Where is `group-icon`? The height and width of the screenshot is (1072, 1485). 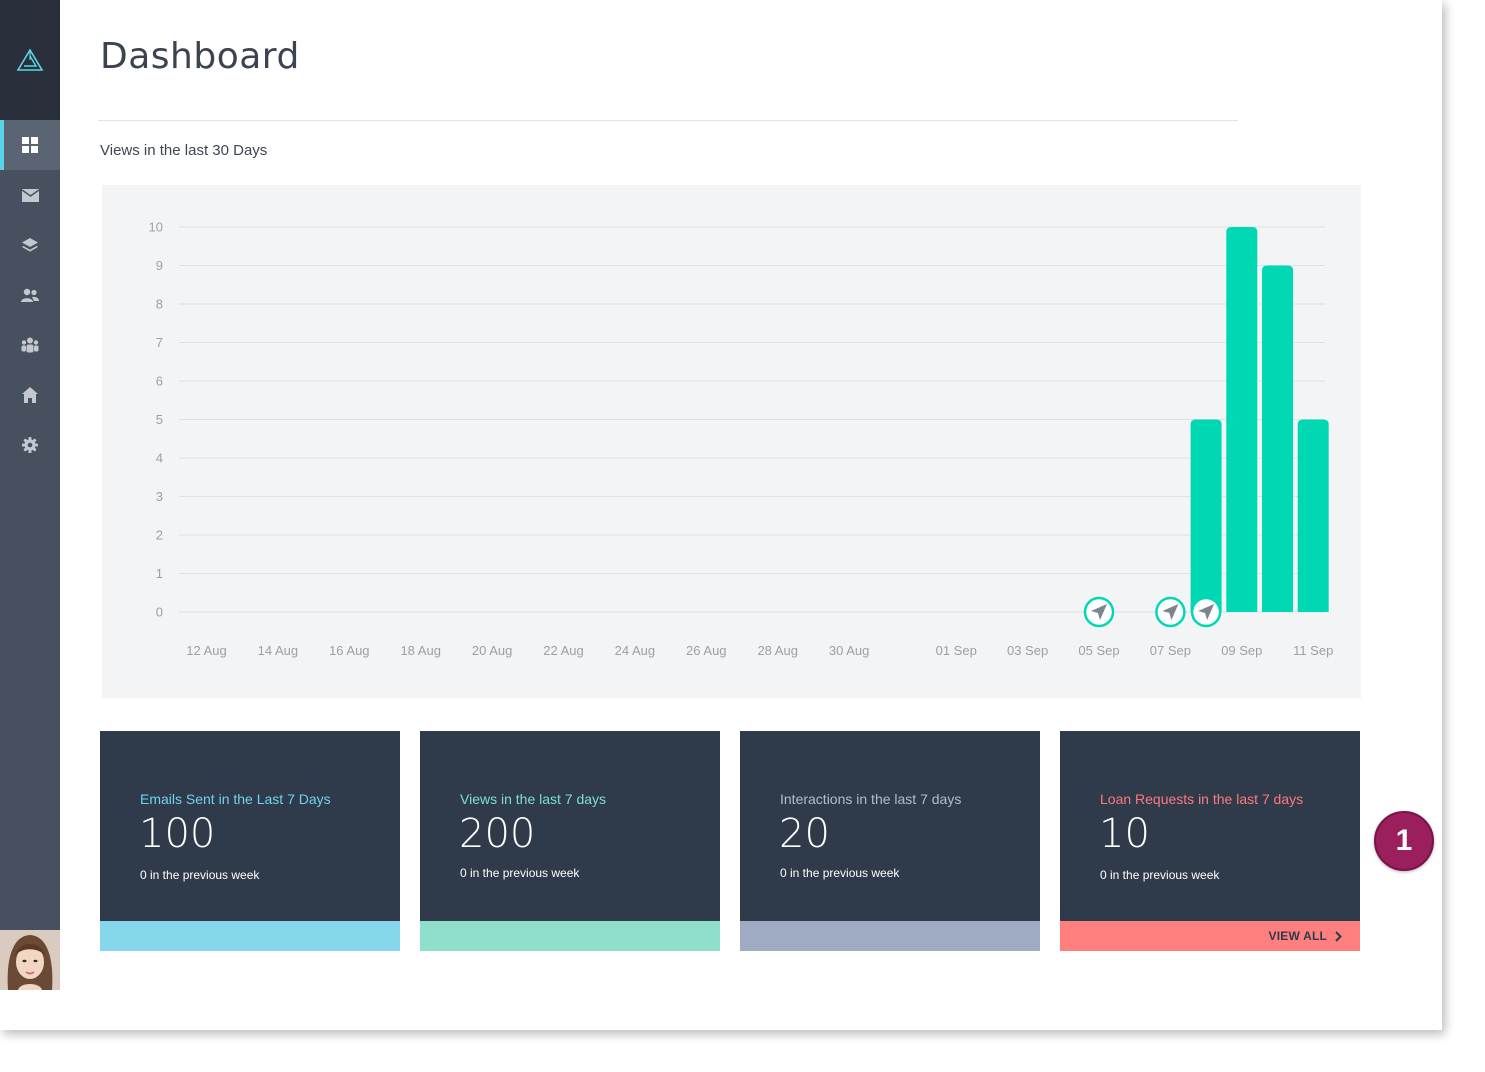 group-icon is located at coordinates (30, 345).